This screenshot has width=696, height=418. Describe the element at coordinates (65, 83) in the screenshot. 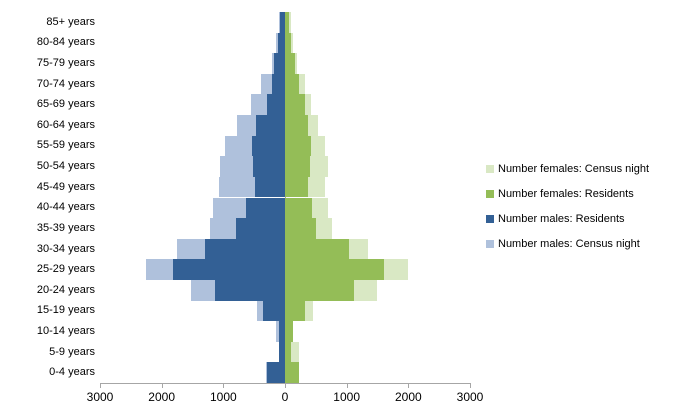

I see `y-axis-label: 70-74 years` at that location.